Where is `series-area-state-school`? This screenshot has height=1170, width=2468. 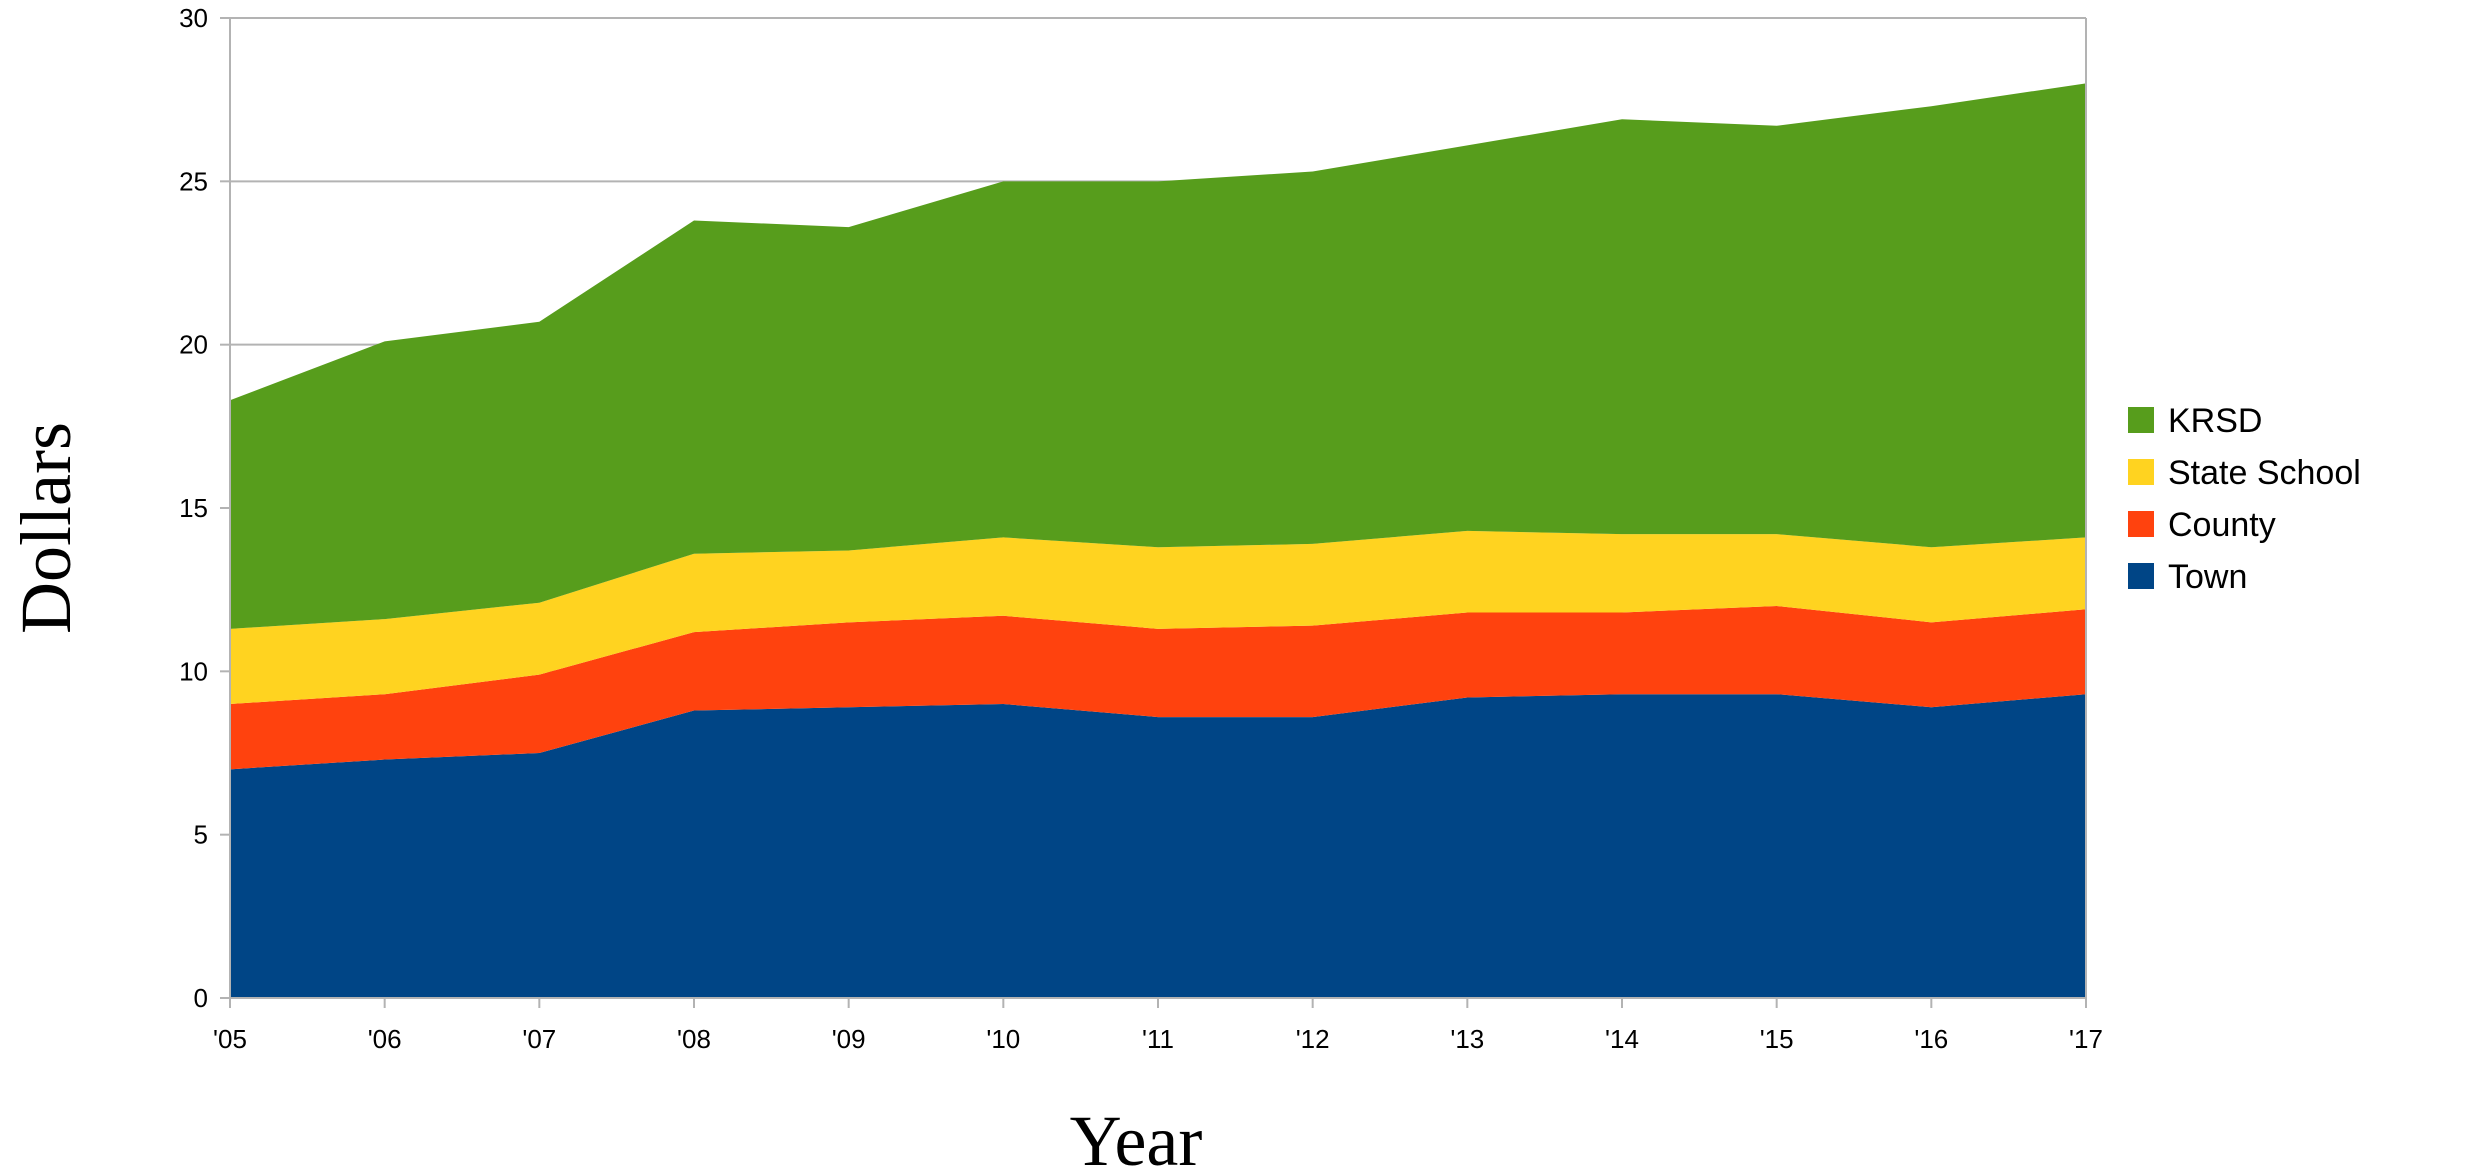 series-area-state-school is located at coordinates (1158, 617).